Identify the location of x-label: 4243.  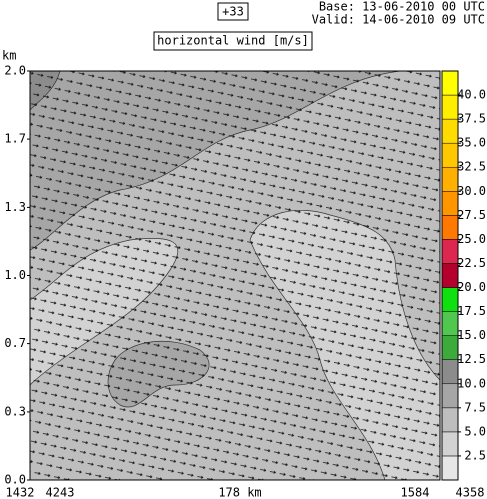
(60, 492).